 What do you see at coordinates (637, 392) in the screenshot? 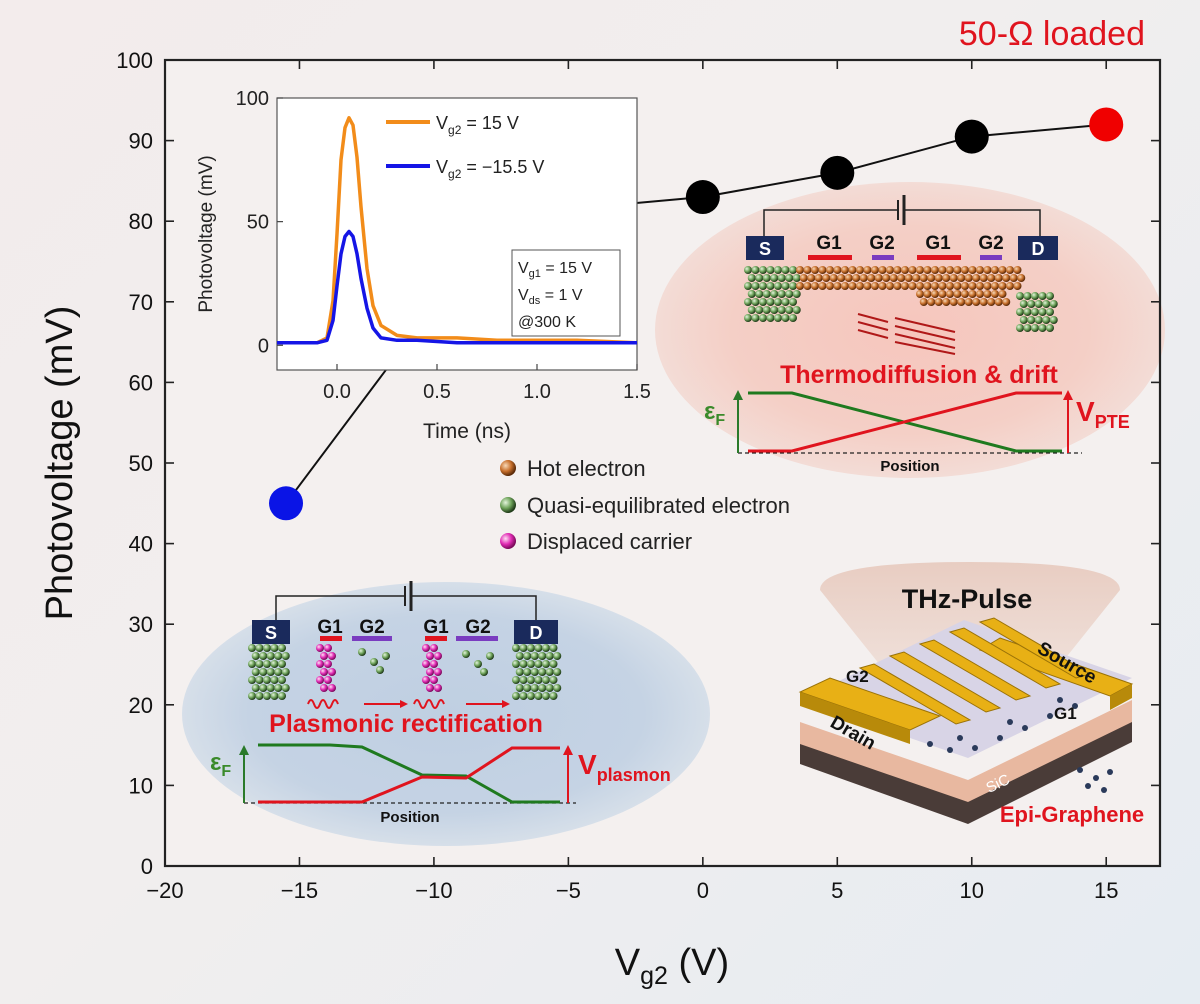
I see `inset-x-tick-label: 1.5` at bounding box center [637, 392].